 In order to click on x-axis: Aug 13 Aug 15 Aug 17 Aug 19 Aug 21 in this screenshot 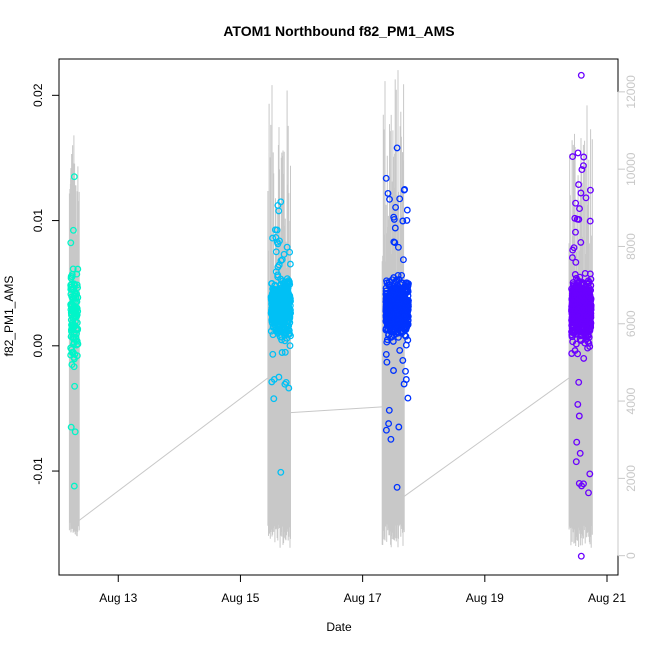, I will do `click(362, 589)`.